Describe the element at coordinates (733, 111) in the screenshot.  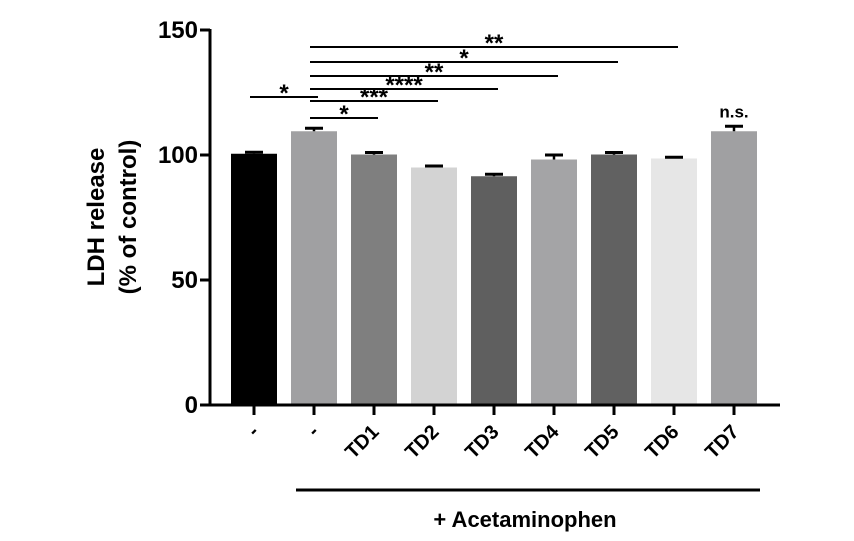
I see `significance-label: n.s.` at that location.